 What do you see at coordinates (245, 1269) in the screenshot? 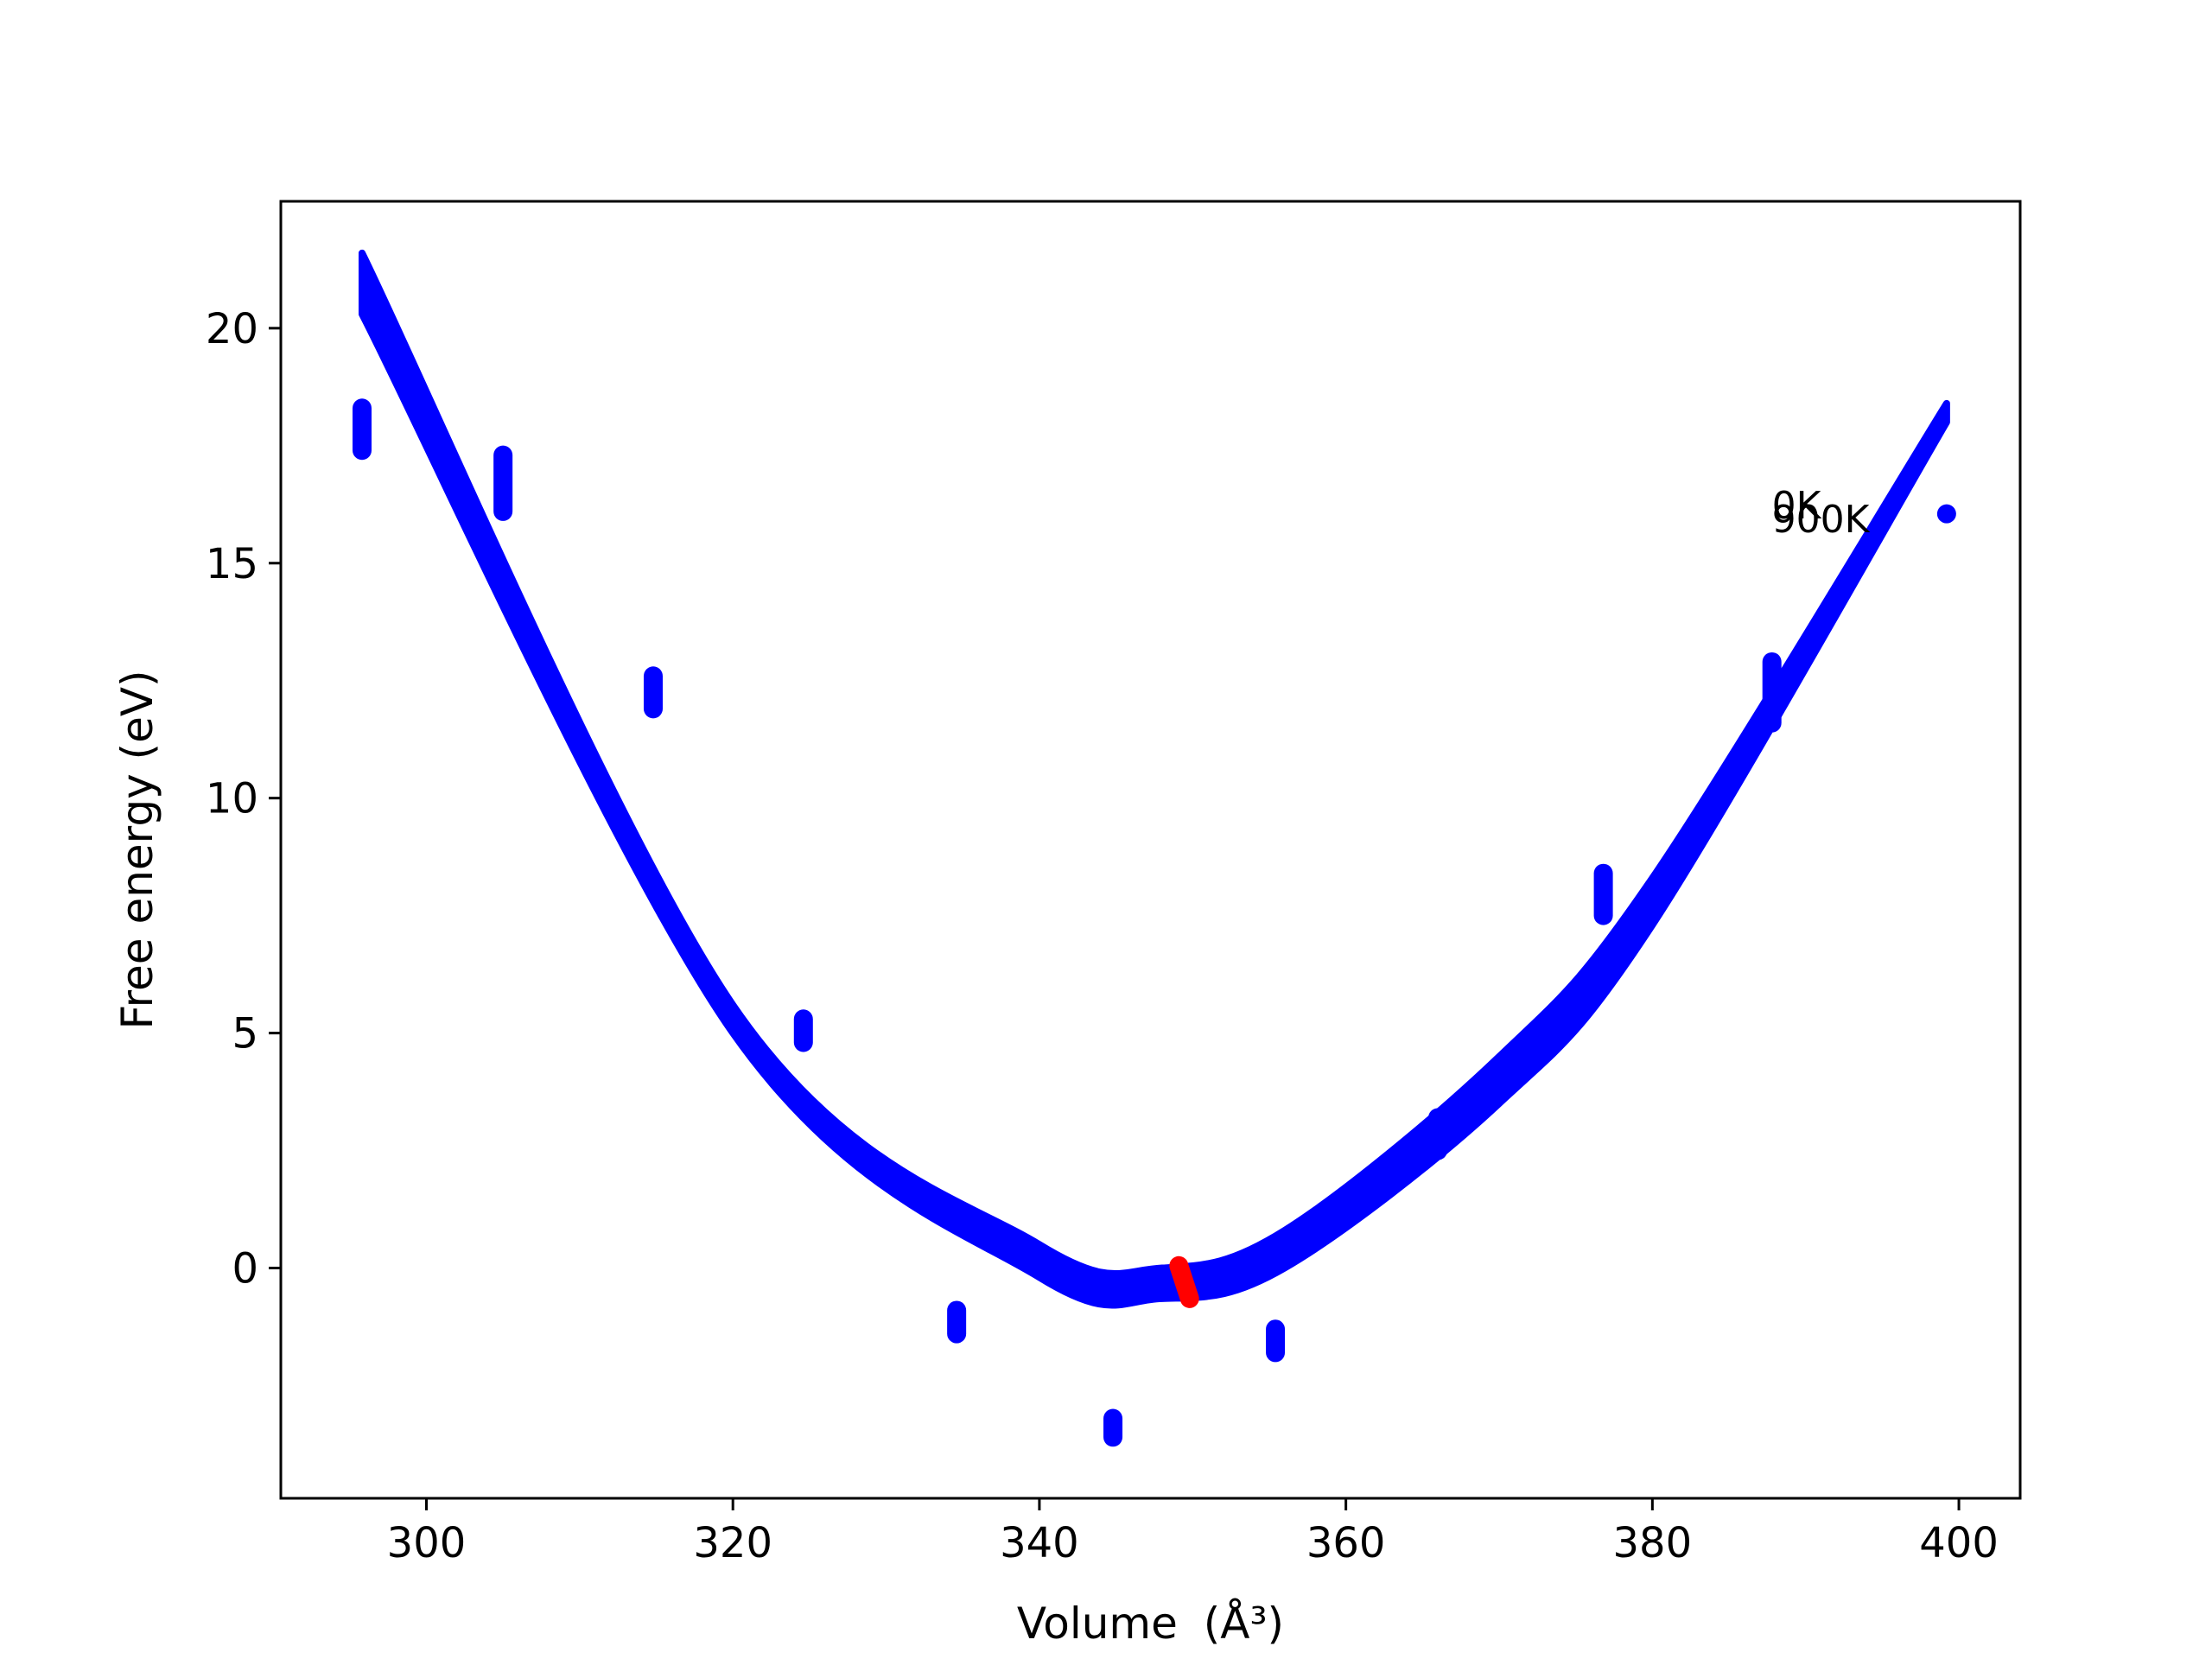
I see `y-tick-label: 0` at bounding box center [245, 1269].